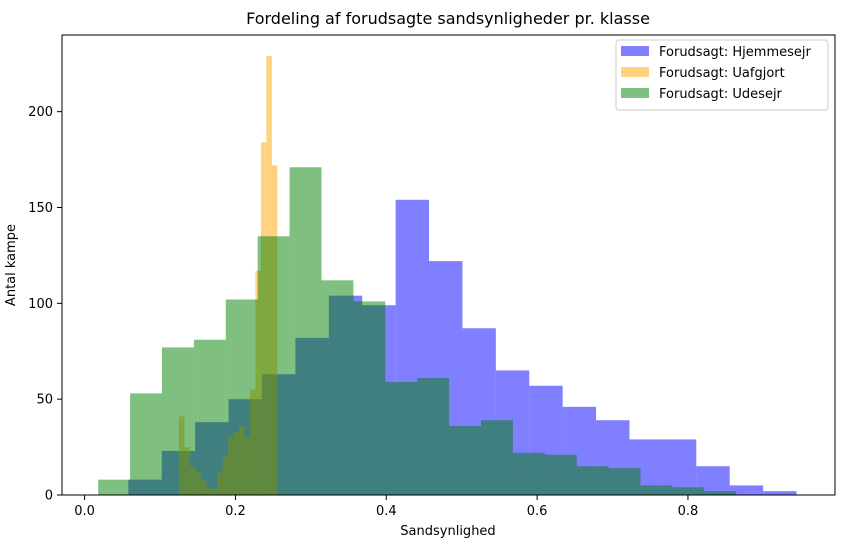 This screenshot has height=543, width=846. Describe the element at coordinates (40, 304) in the screenshot. I see `y-tick-label: 100` at that location.